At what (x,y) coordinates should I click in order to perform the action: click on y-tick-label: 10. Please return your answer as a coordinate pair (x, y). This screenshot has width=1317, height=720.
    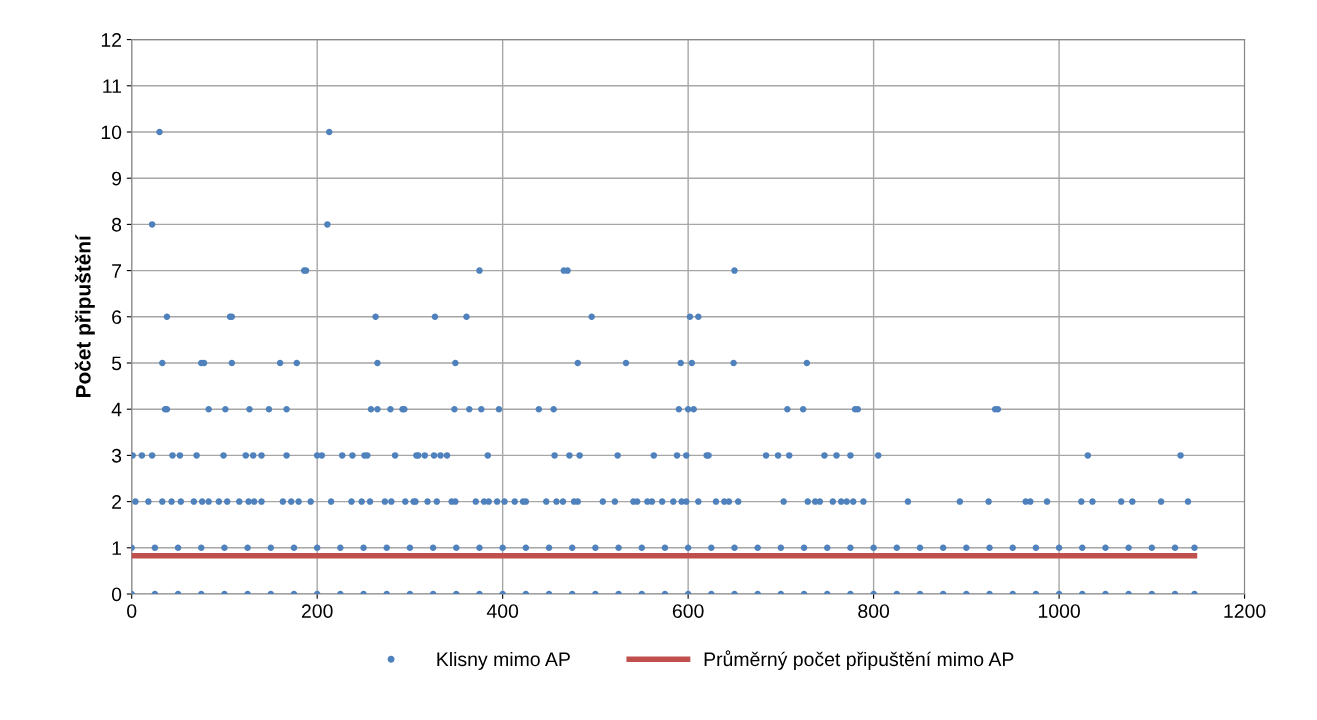
    Looking at the image, I should click on (111, 132).